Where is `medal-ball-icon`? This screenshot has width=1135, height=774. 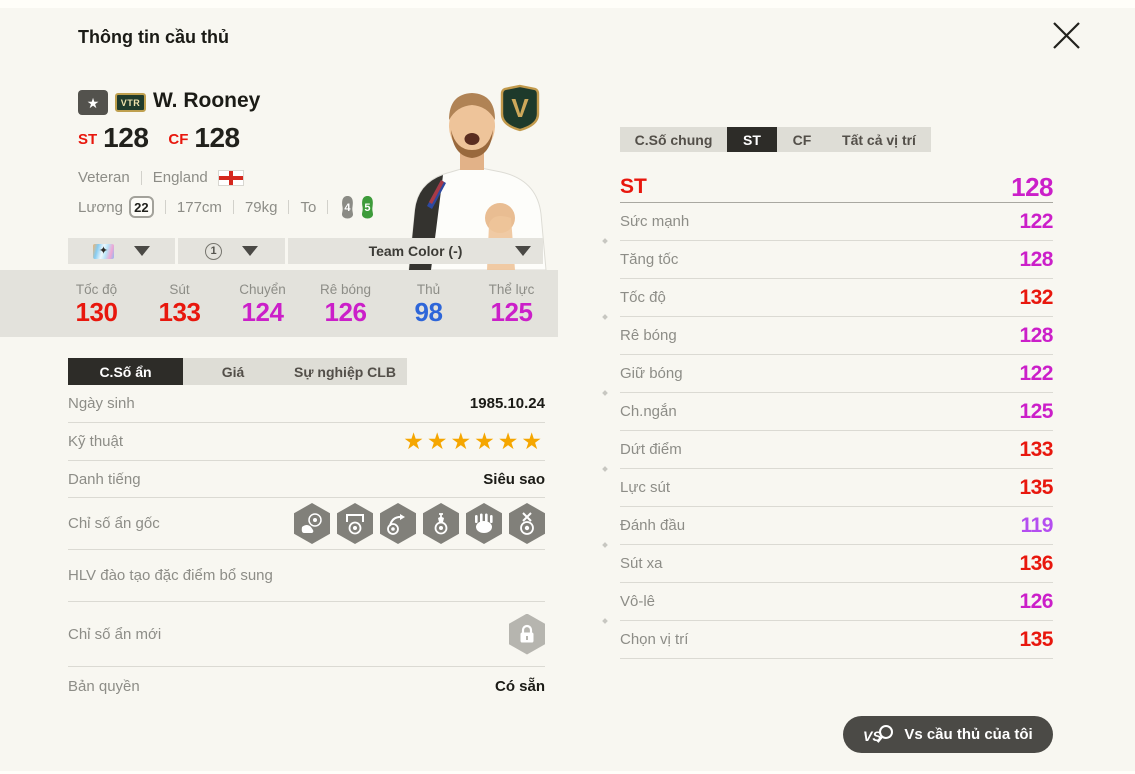 medal-ball-icon is located at coordinates (527, 523).